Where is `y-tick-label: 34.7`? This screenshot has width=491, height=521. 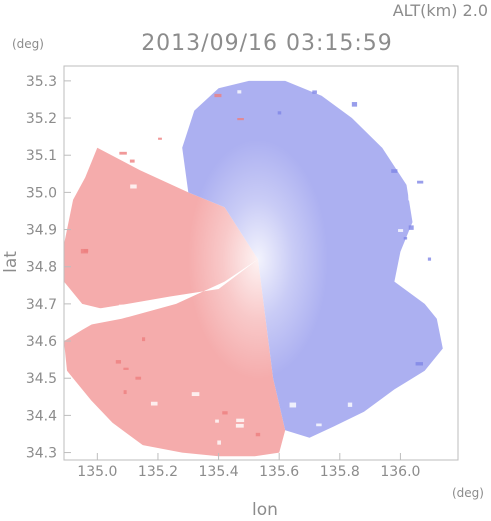
y-tick-label: 34.7 is located at coordinates (41, 305).